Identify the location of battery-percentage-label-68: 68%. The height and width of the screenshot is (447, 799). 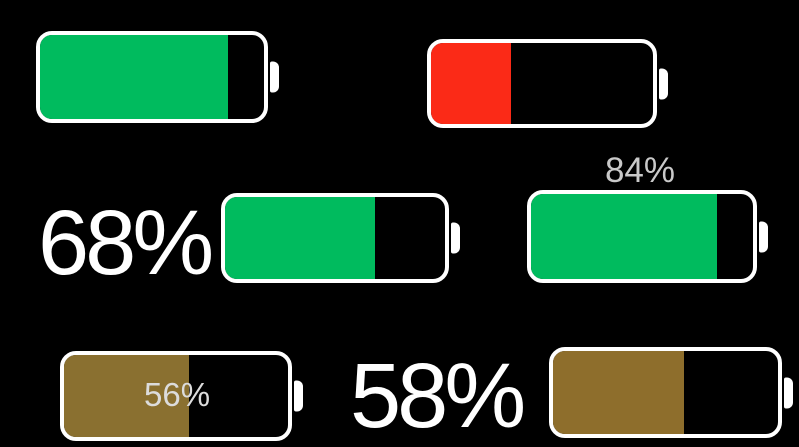
(126, 243).